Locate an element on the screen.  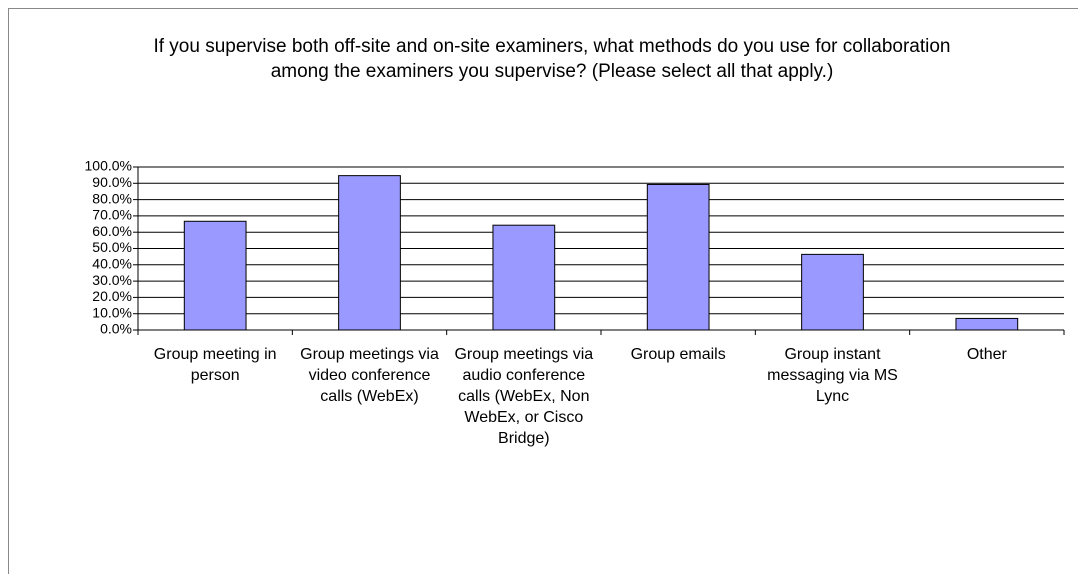
x-tick-label: Group instant messaging via MS Lync is located at coordinates (832, 375).